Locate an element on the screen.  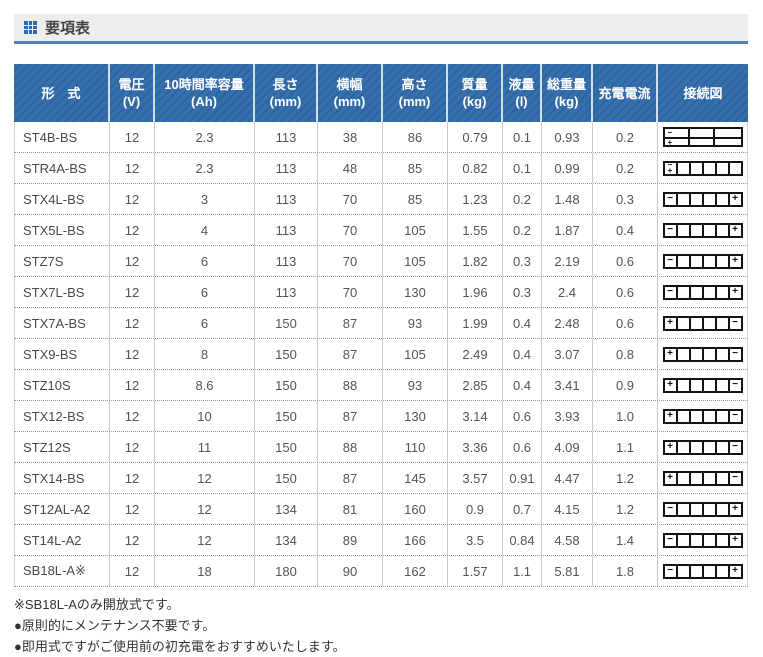
cell-mass: 1.96 is located at coordinates (475, 292).